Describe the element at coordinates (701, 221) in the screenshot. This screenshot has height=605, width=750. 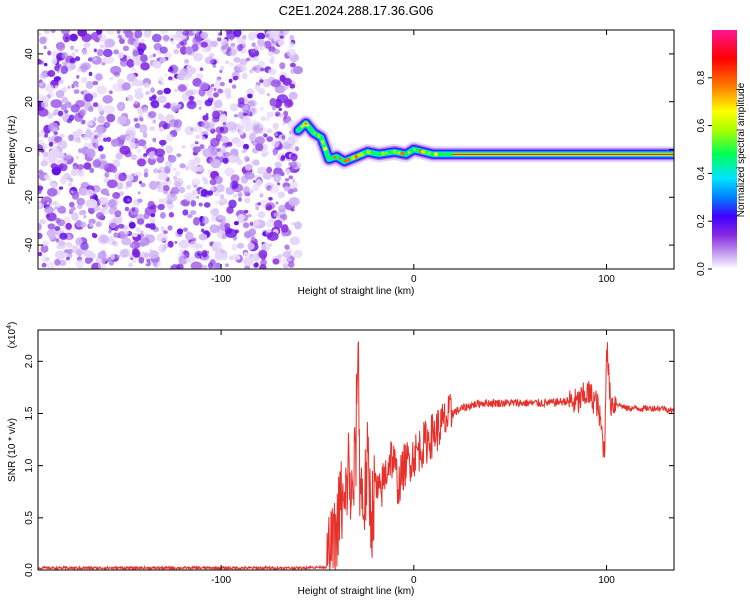
I see `colorbar-tick-label: 0.2` at that location.